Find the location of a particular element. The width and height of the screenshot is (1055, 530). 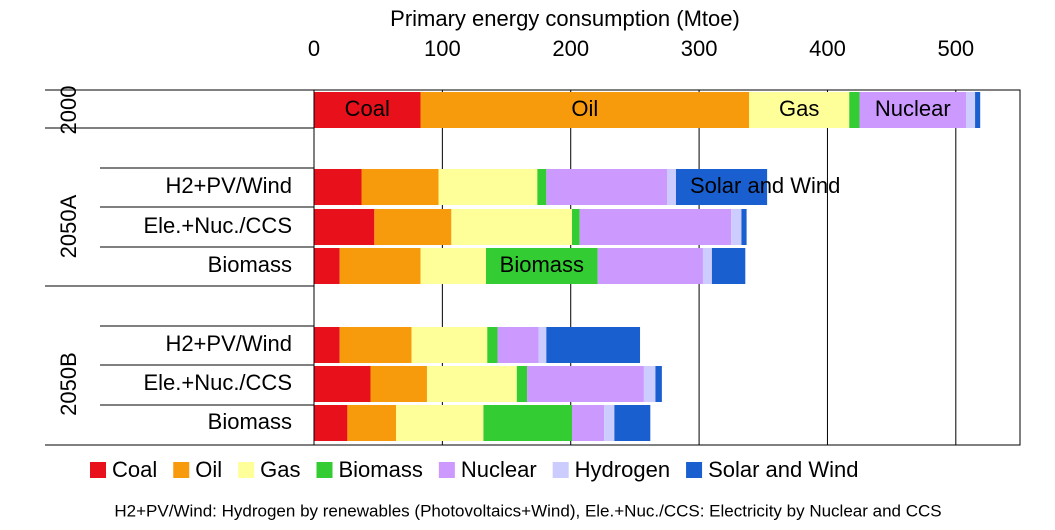

x-tick-label: 500 is located at coordinates (955, 48).